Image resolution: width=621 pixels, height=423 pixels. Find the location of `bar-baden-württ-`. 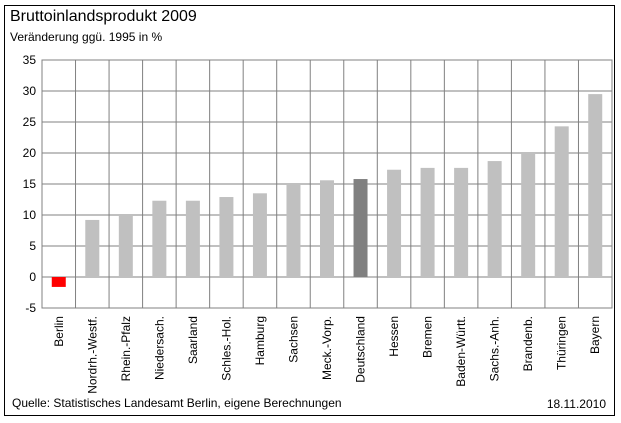

bar-baden-württ- is located at coordinates (461, 222).